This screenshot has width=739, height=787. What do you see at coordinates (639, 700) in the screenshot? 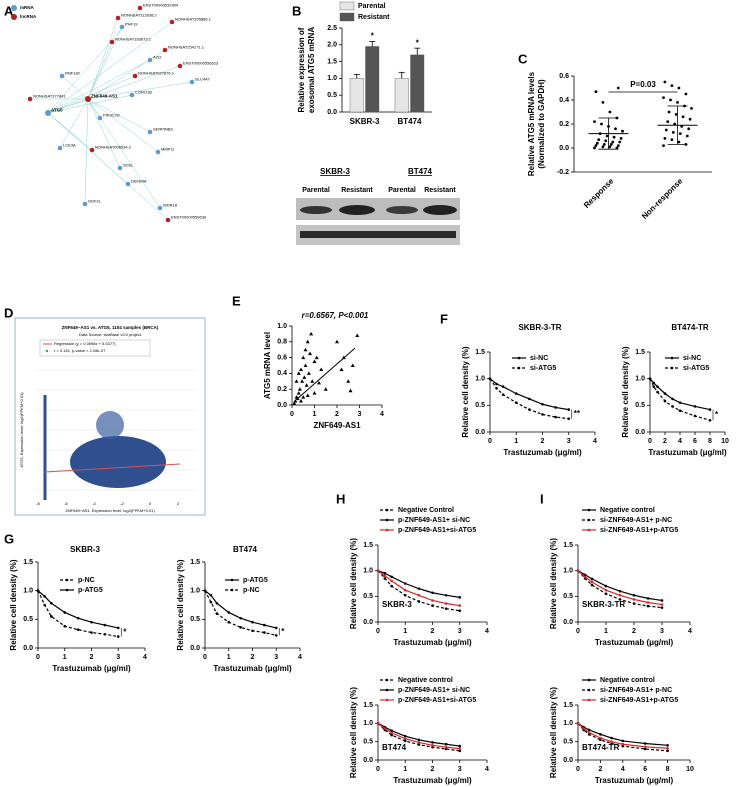
I see `legend-label: si-ZNF649-AS1+p-ATG5` at bounding box center [639, 700].